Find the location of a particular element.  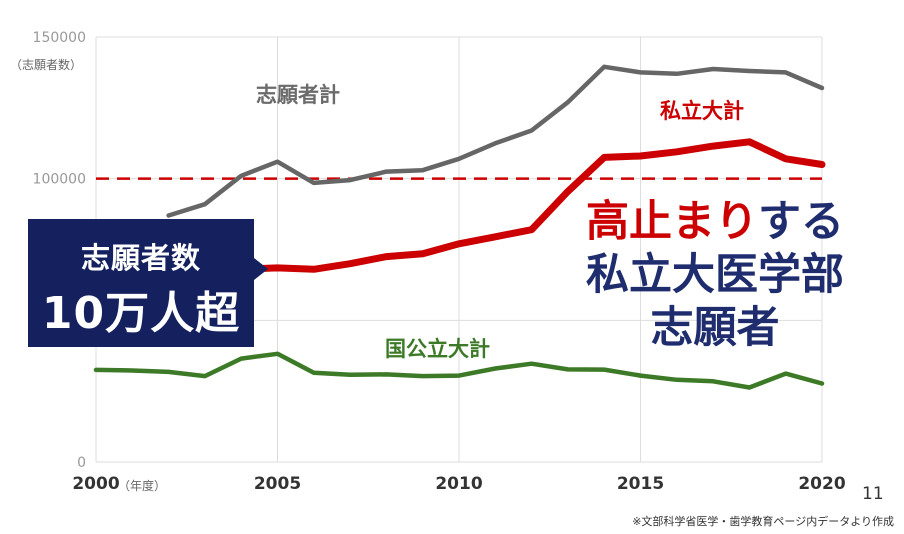

x-axis-ticks: 2000 2005 2010 2015 2020 is located at coordinates (458, 484).